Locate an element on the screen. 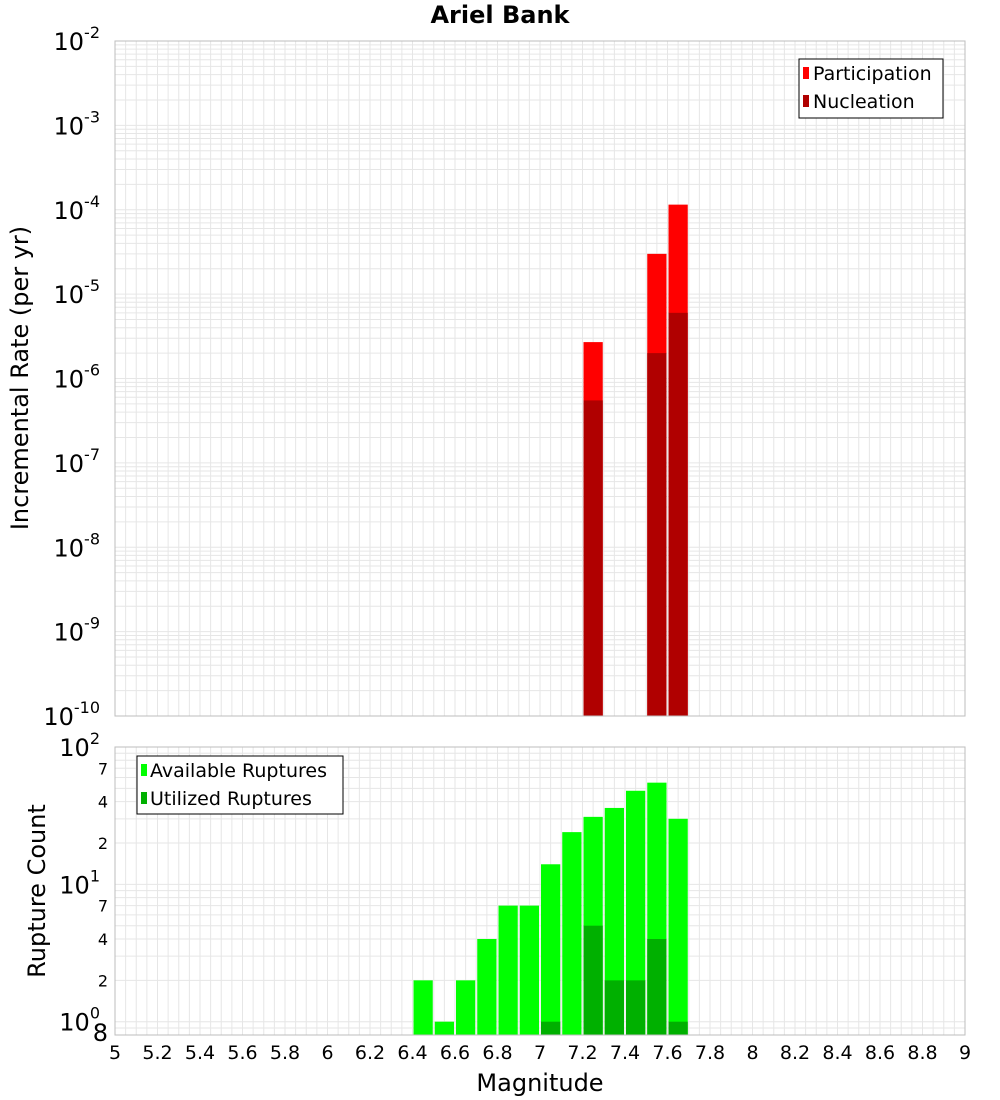 The width and height of the screenshot is (1000, 1100). x-tick-label: 9 is located at coordinates (965, 1053).